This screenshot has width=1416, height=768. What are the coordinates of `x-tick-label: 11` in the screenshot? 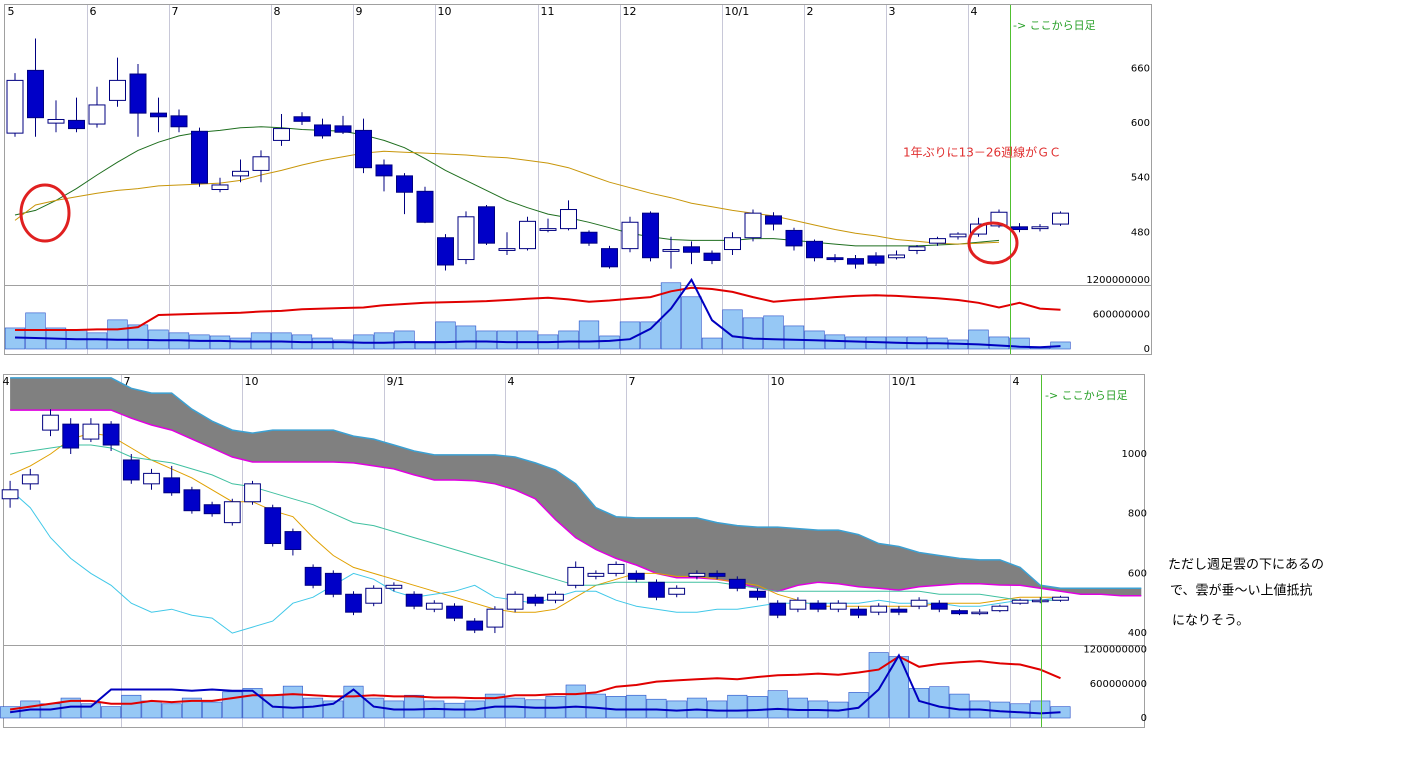 It's located at (548, 11).